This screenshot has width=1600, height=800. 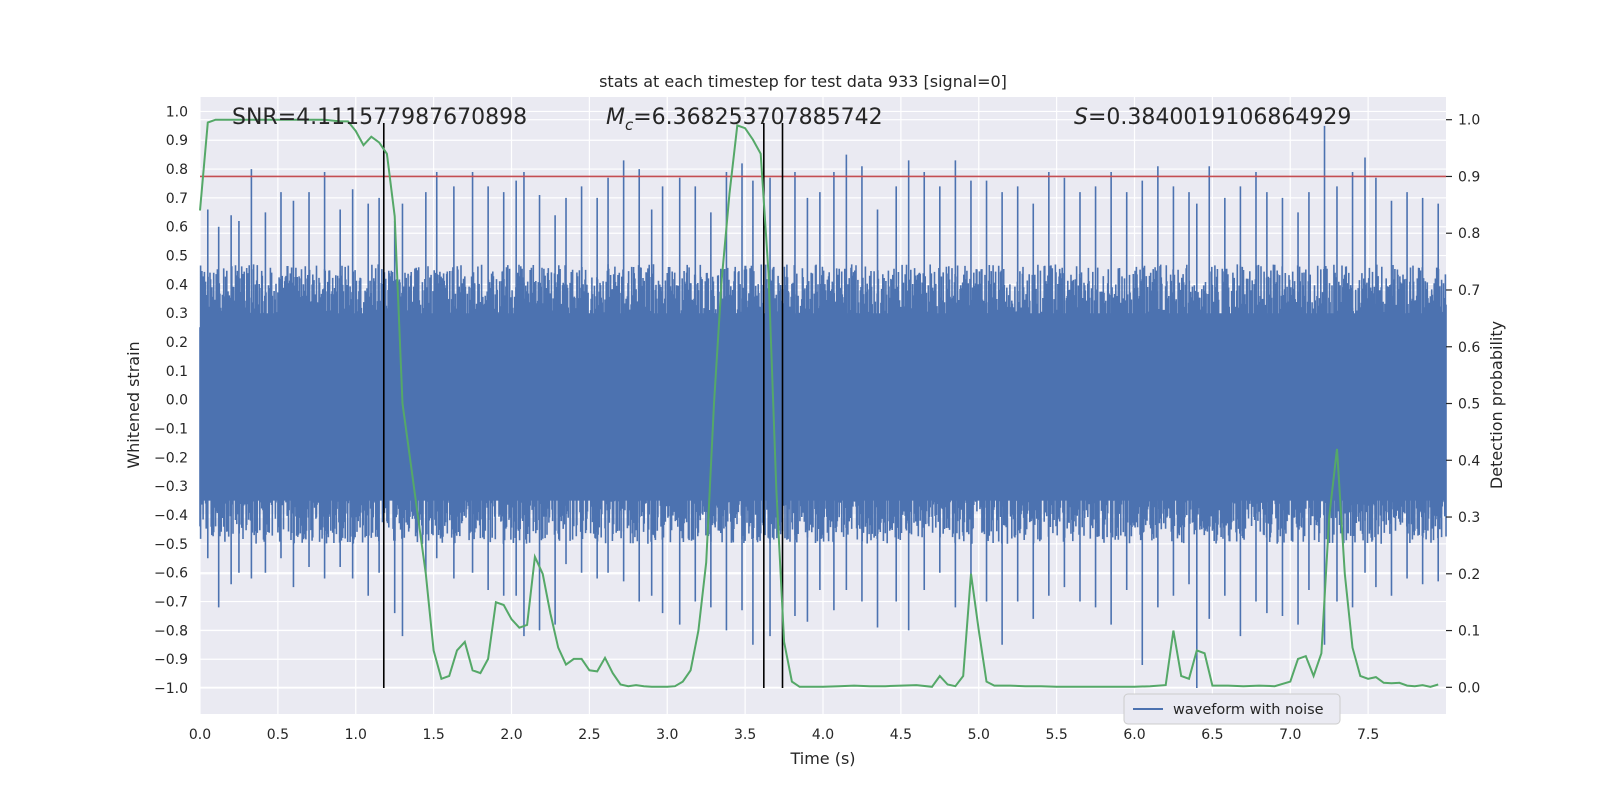 What do you see at coordinates (1469, 575) in the screenshot?
I see `right-tick-label: 0.2` at bounding box center [1469, 575].